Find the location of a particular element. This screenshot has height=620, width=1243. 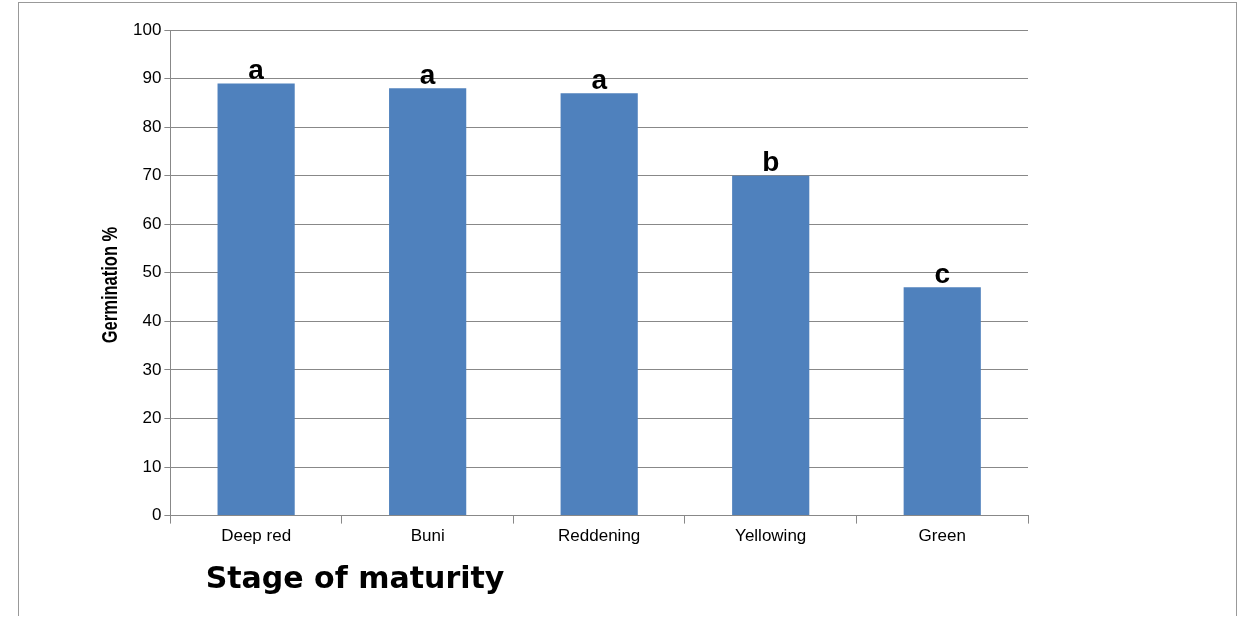

x-tick-label: Green is located at coordinates (942, 536).